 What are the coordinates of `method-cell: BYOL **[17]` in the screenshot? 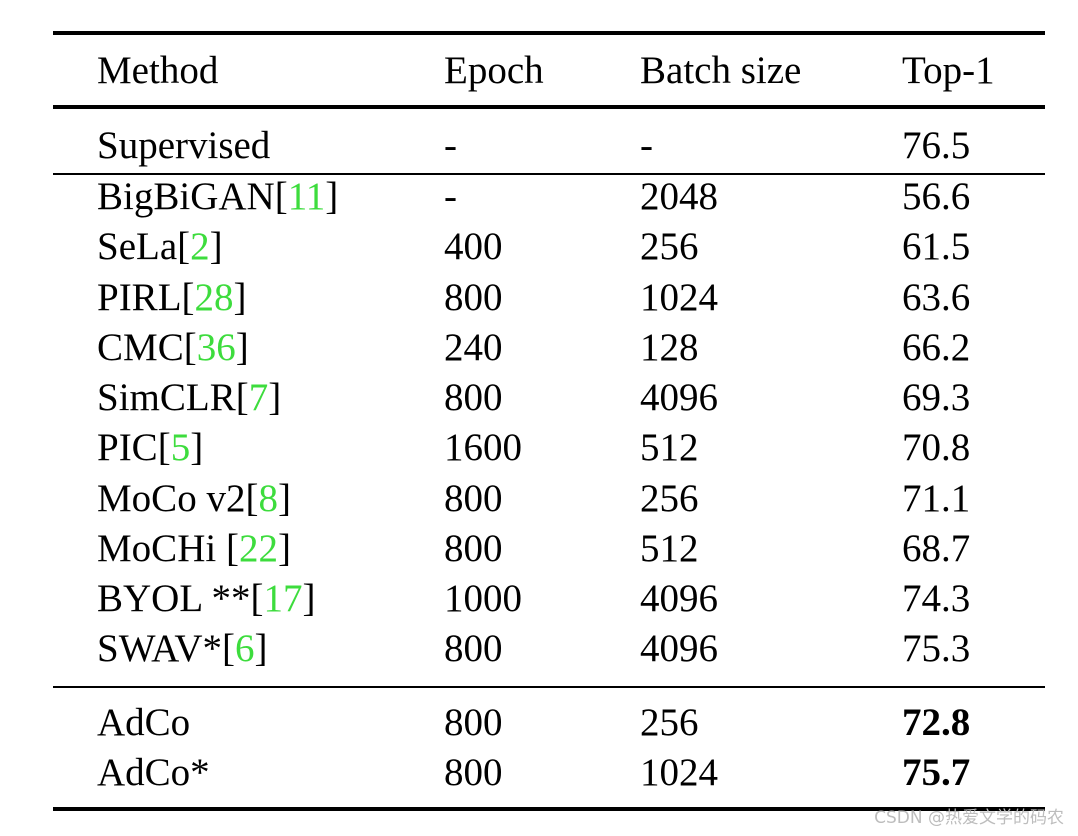 It's located at (206, 599).